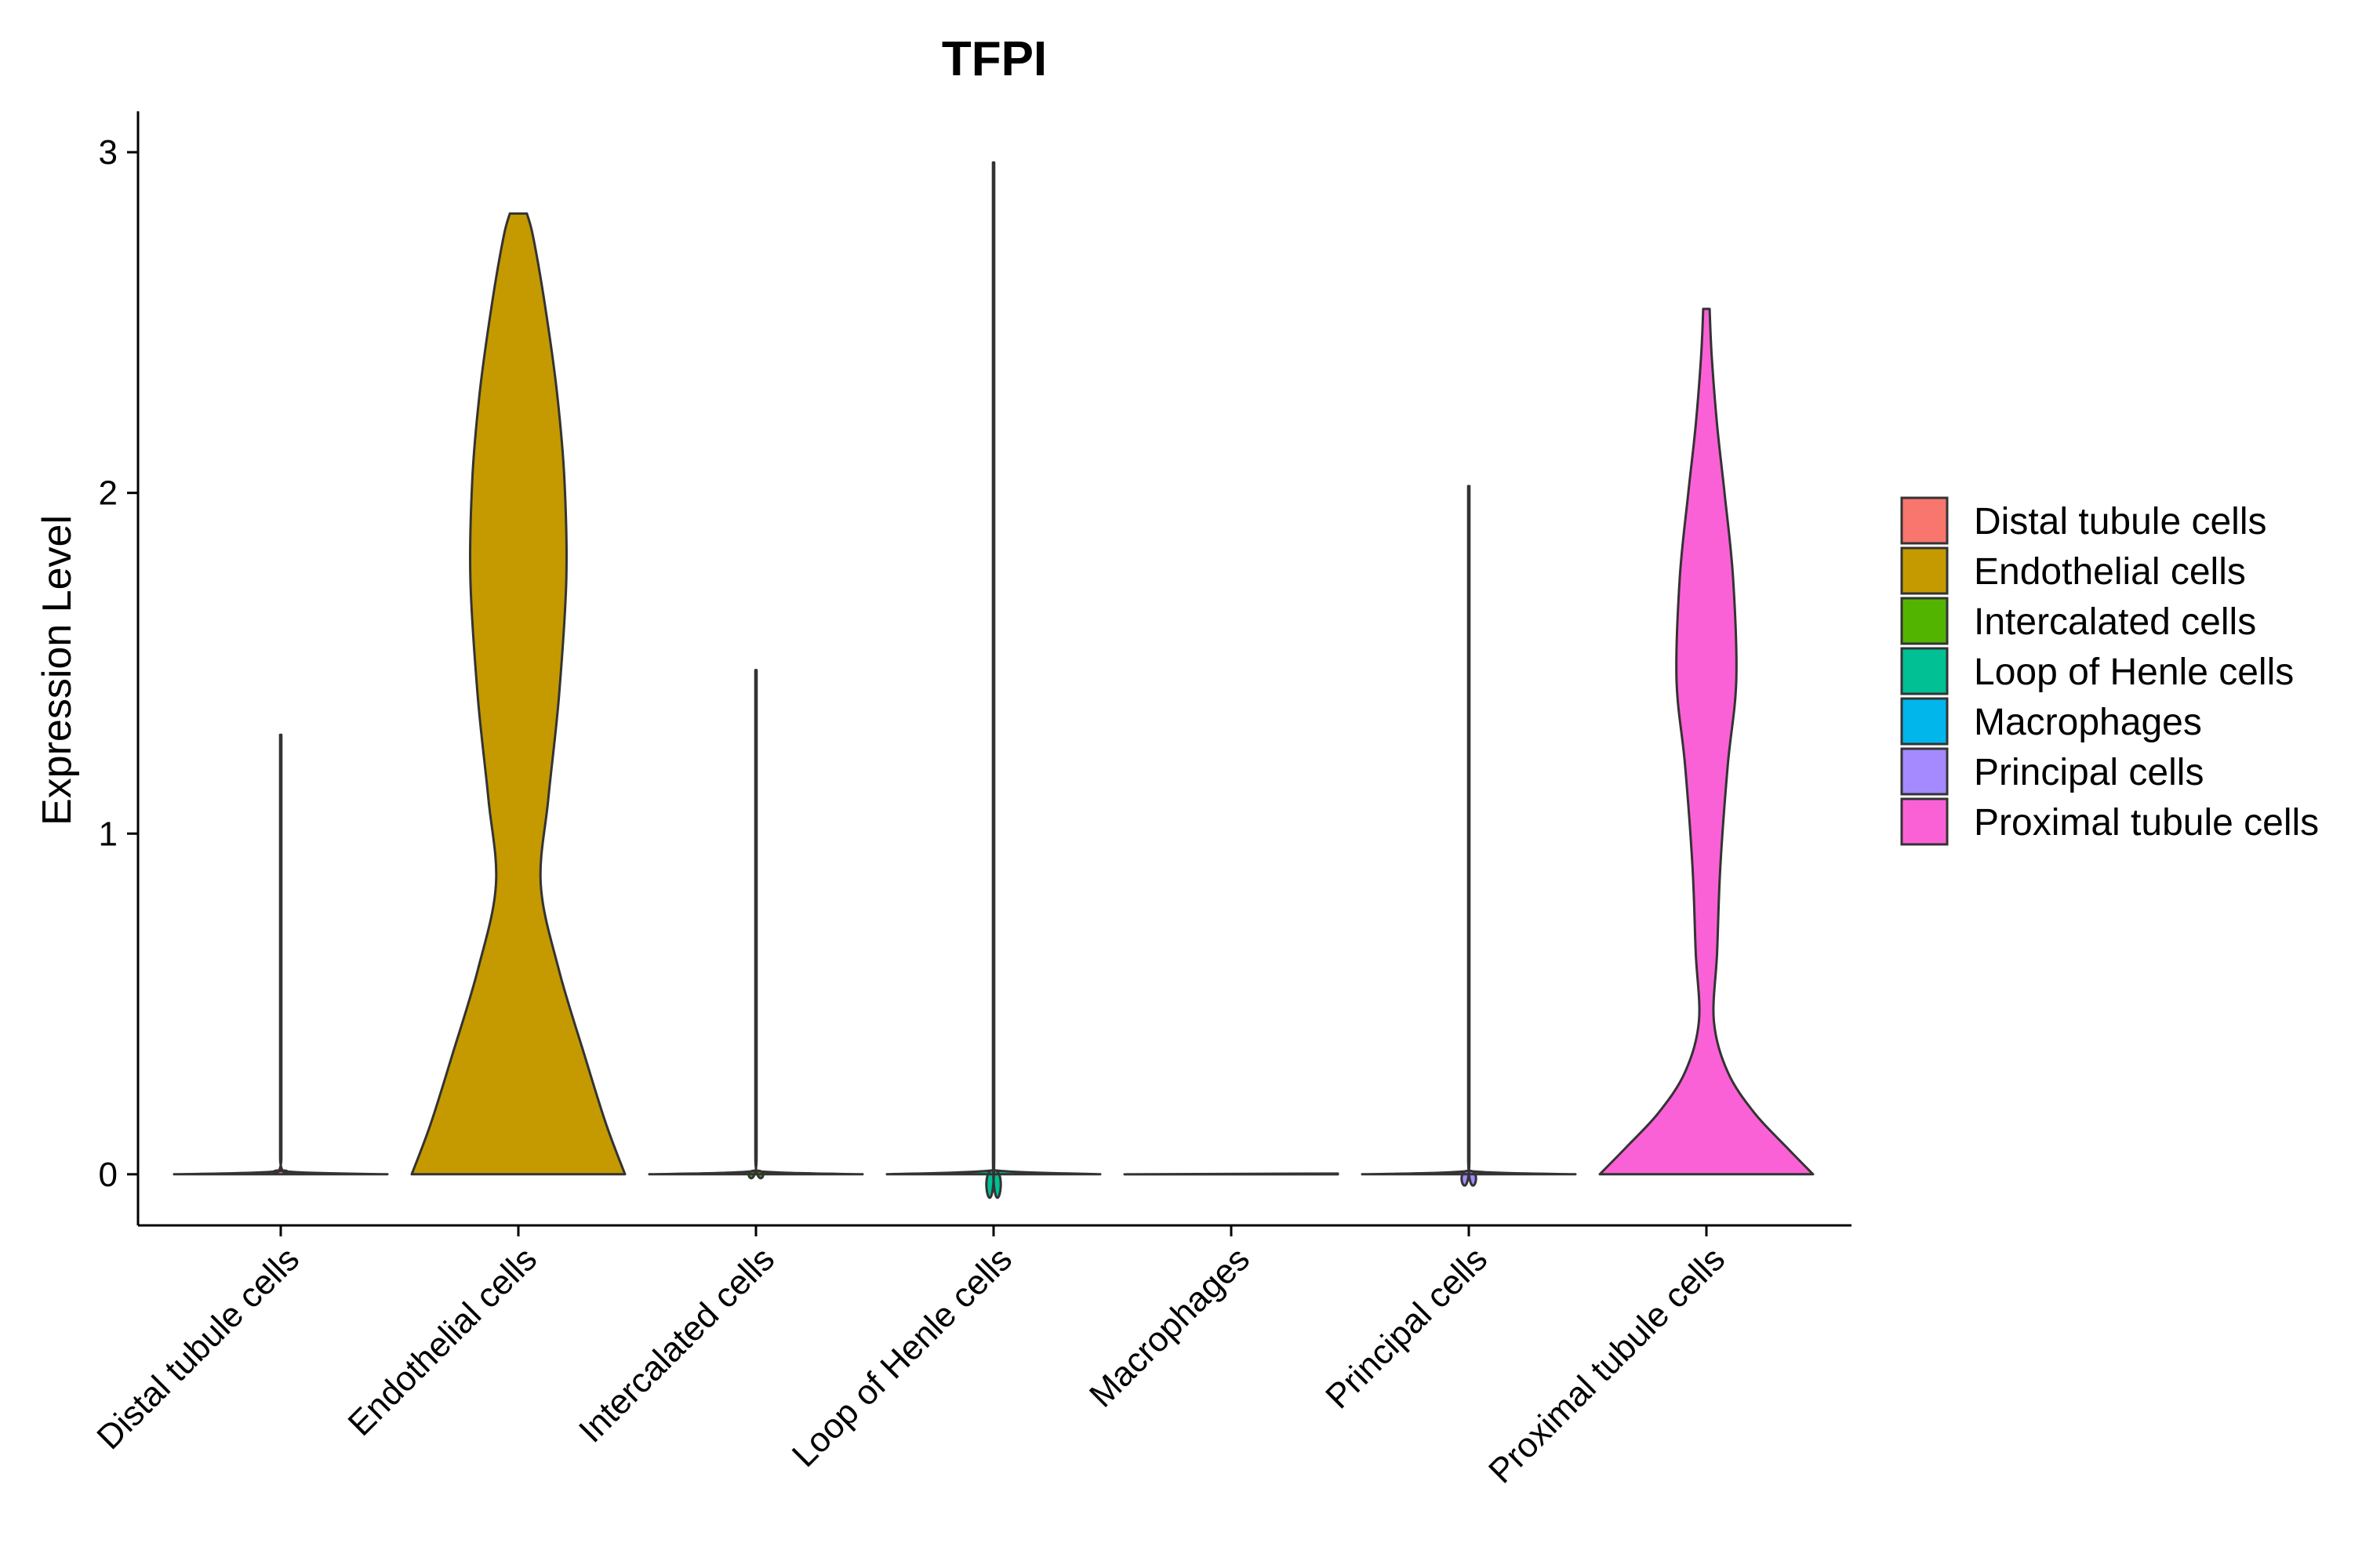 Image resolution: width=2362 pixels, height=1568 pixels. Describe the element at coordinates (1706, 741) in the screenshot. I see `violin-proximal-tubule-cells` at that location.